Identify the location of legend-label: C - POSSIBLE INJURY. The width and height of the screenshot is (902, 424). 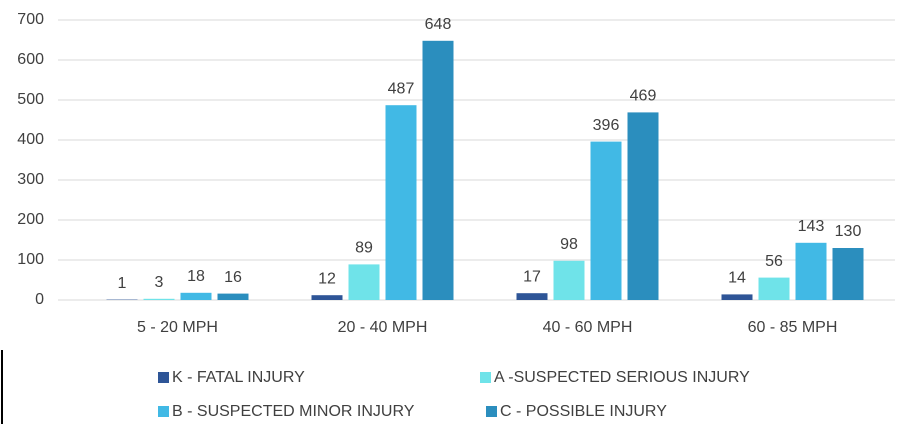
(583, 411).